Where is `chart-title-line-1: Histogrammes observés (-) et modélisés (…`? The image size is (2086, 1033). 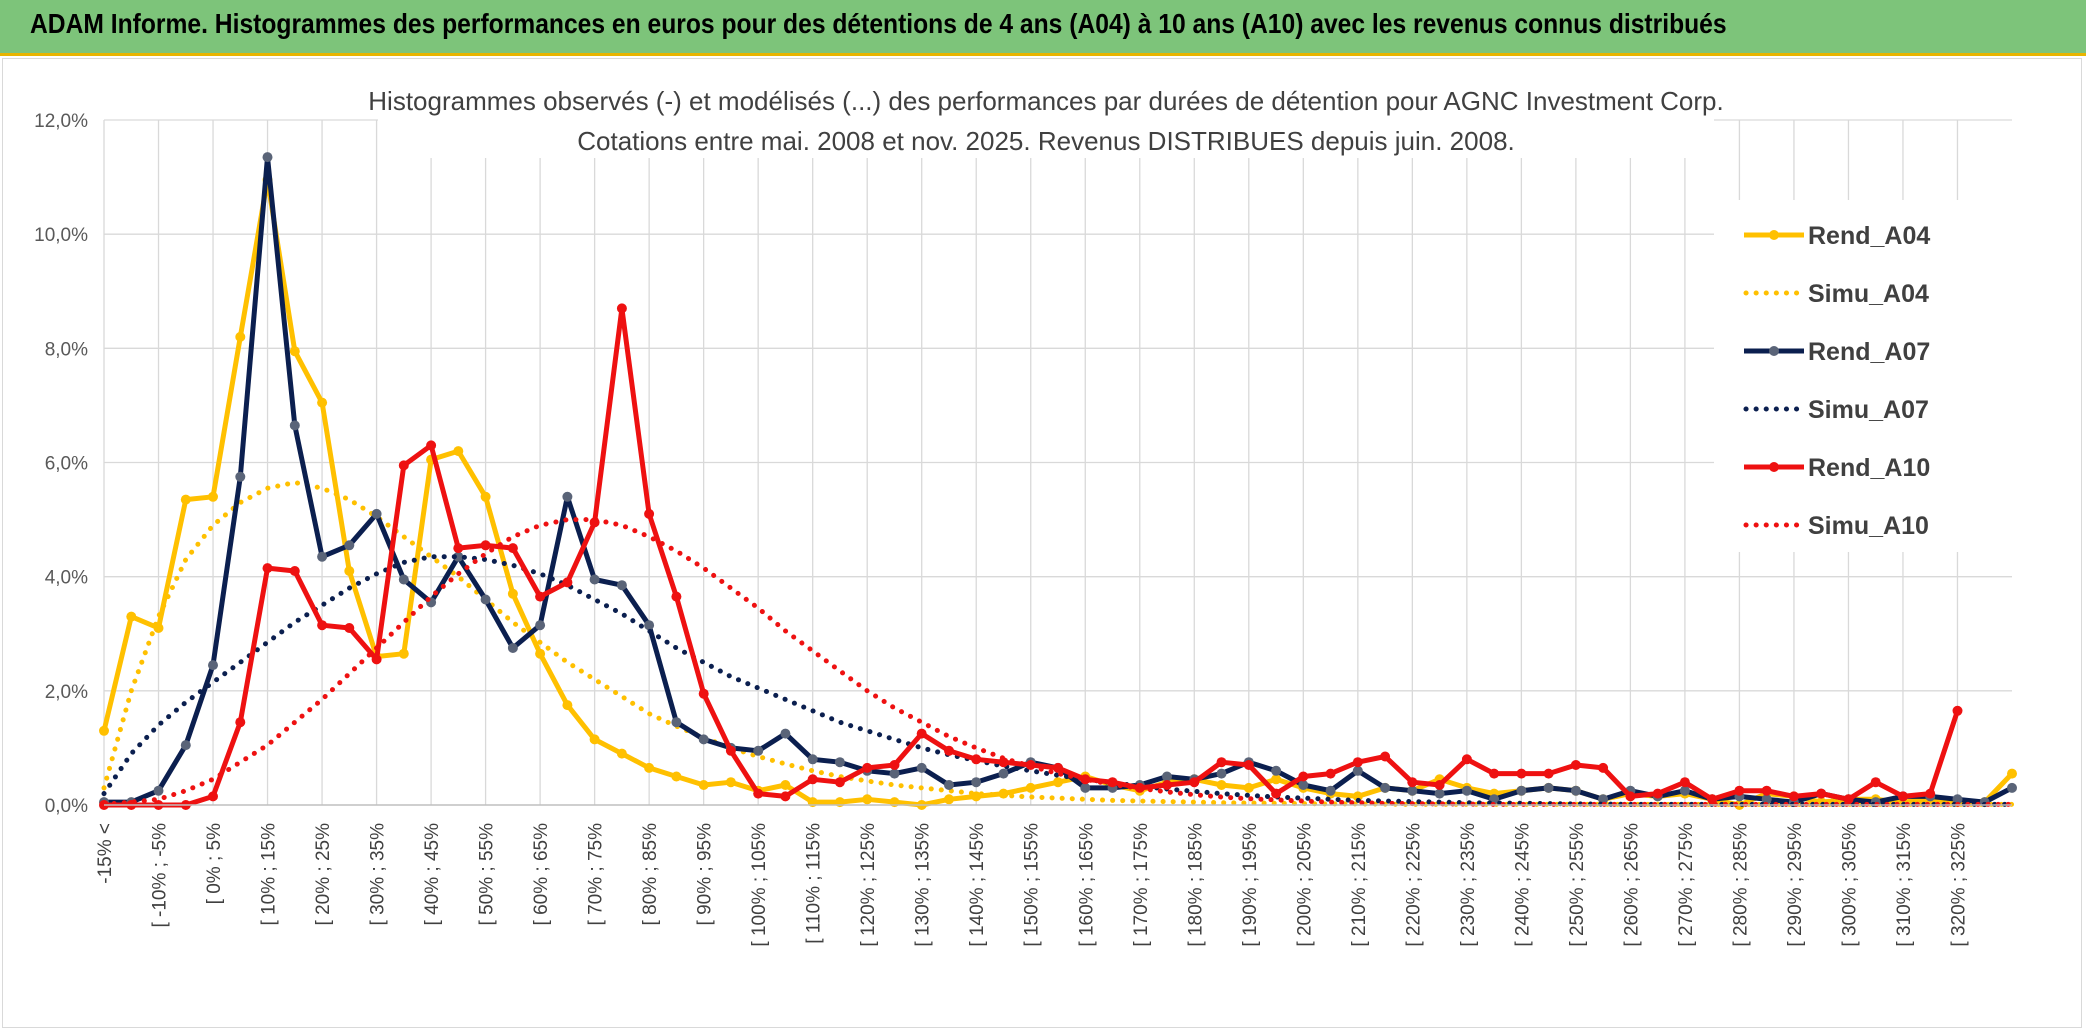
chart-title-line-1: Histogrammes observés (-) et modélisés (… is located at coordinates (1045, 101).